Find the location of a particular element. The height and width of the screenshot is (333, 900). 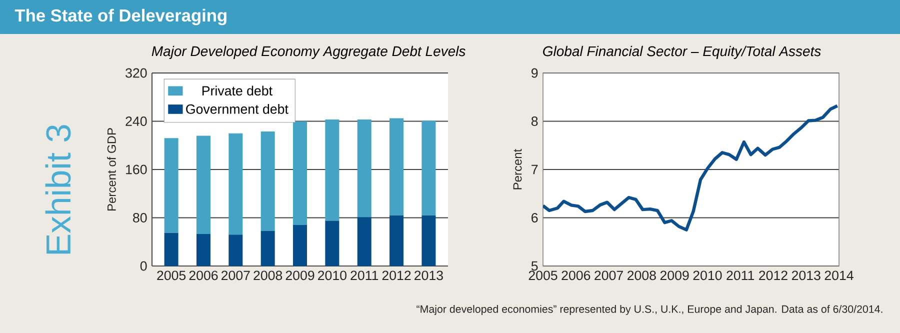

y-tick-label: 9 is located at coordinates (535, 73).